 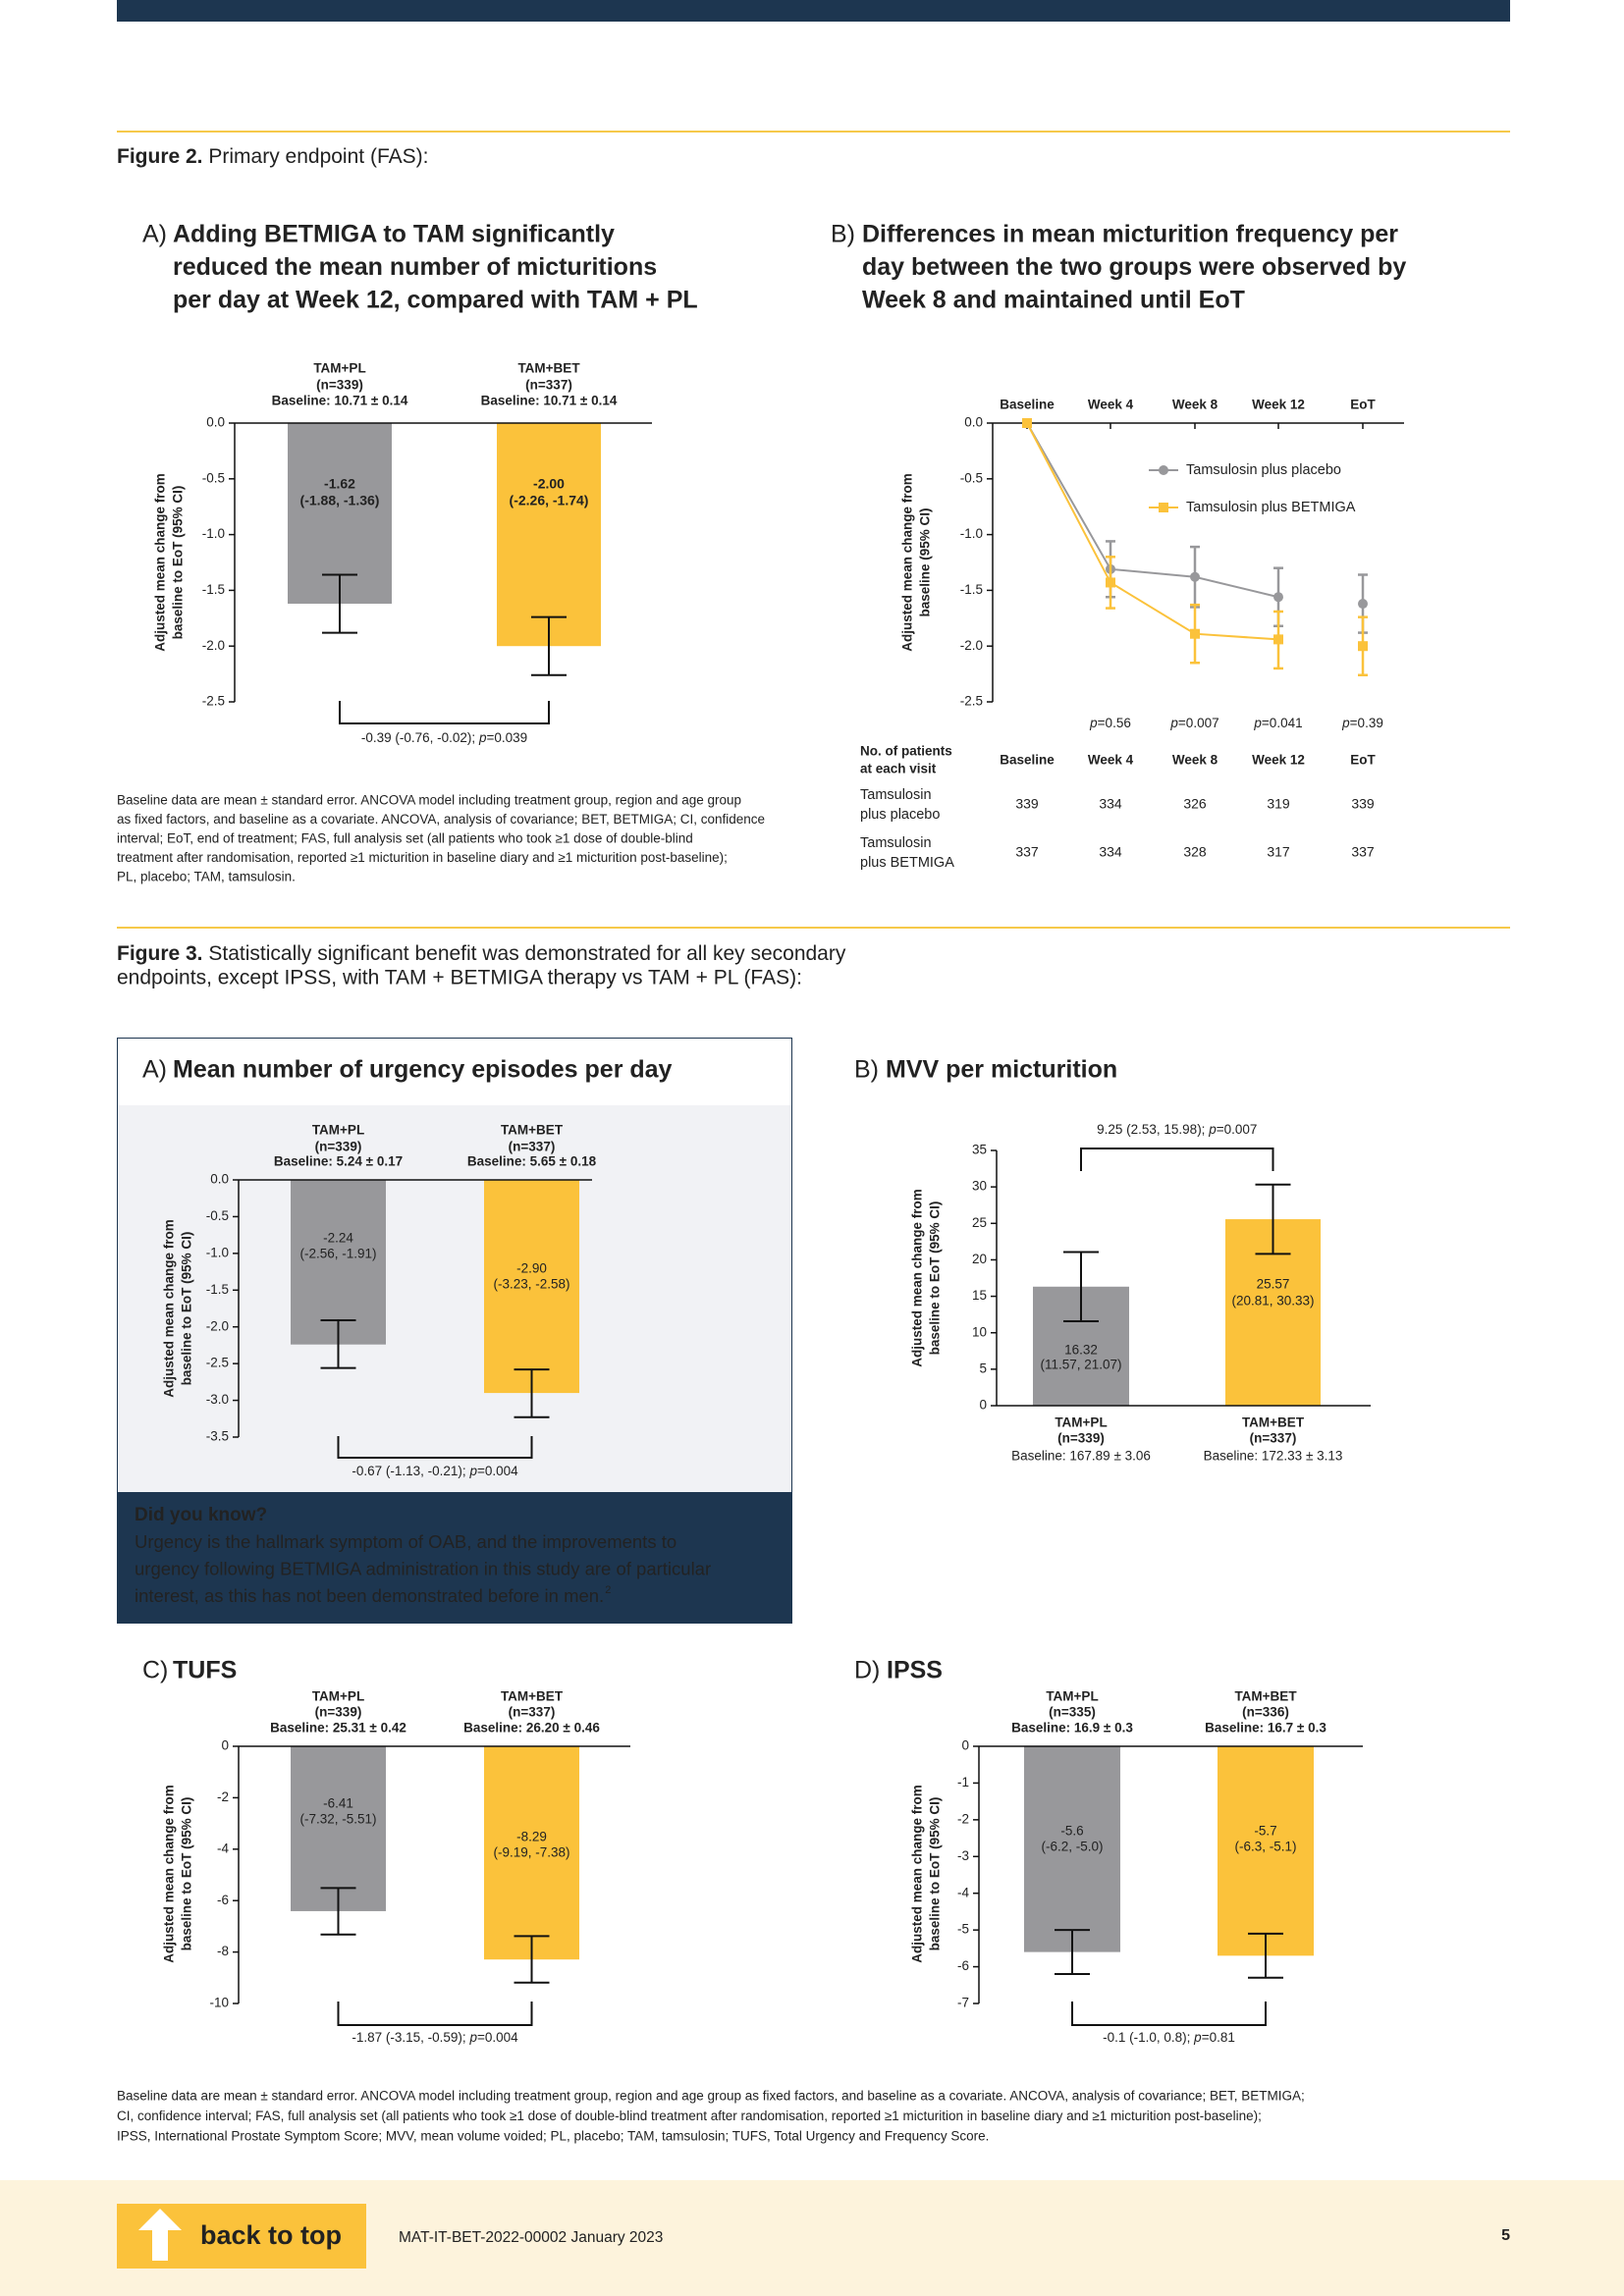 What do you see at coordinates (1152, 531) in the screenshot?
I see `series-line` at bounding box center [1152, 531].